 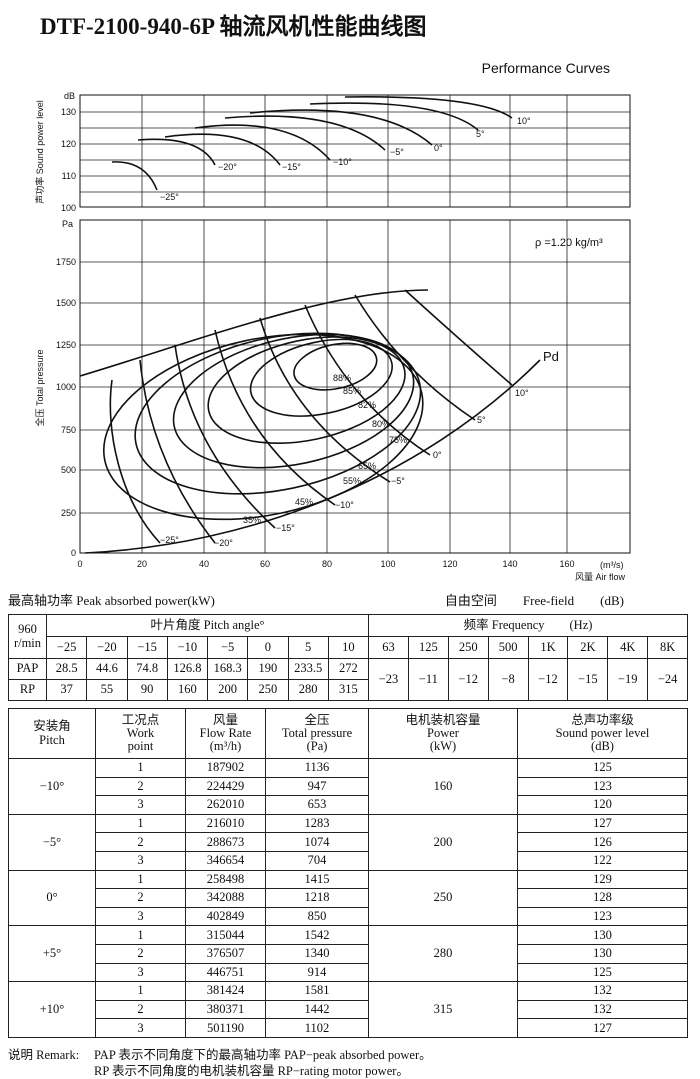 I want to click on correction: −12, so click(x=548, y=679).